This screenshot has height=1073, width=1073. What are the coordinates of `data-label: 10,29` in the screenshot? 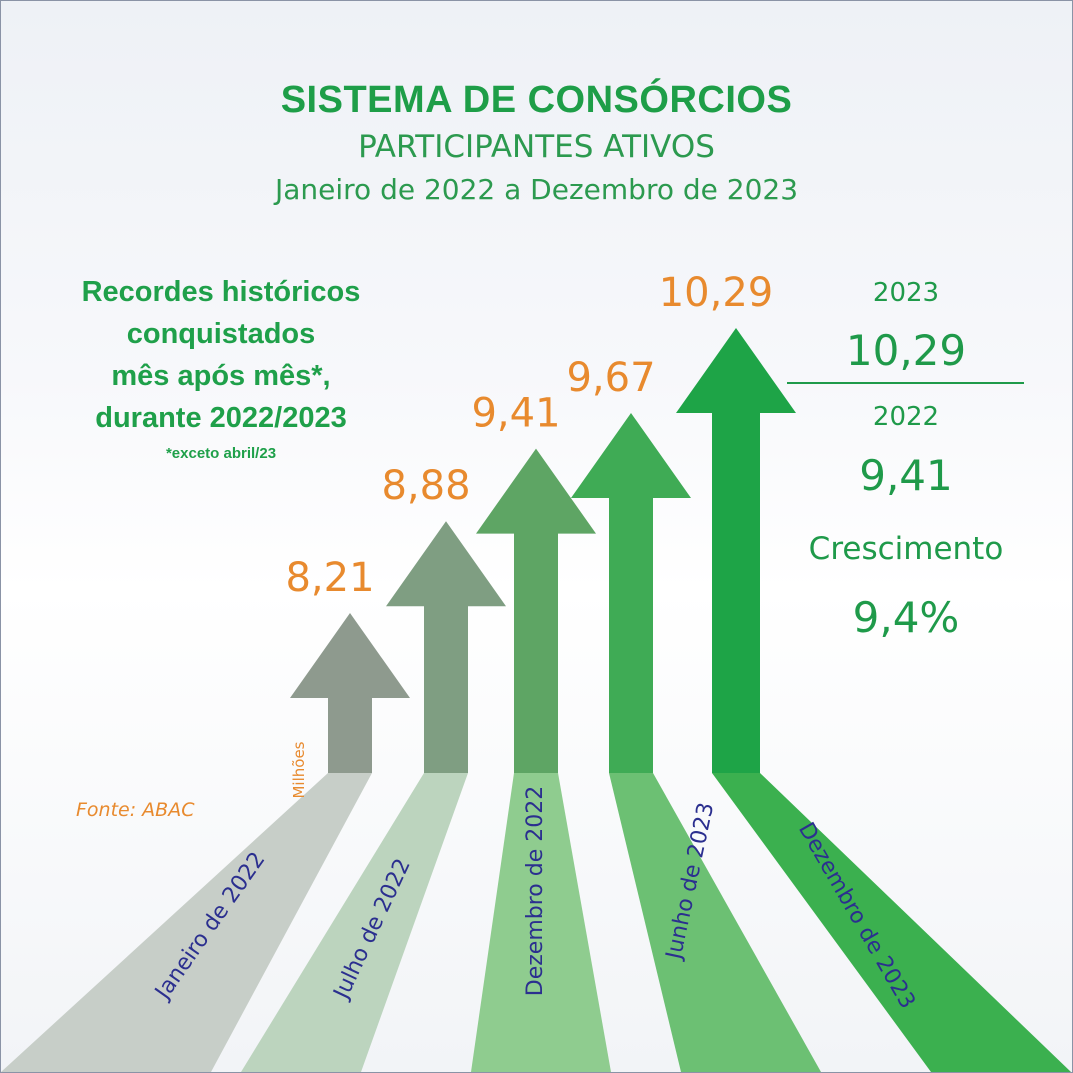 It's located at (716, 293).